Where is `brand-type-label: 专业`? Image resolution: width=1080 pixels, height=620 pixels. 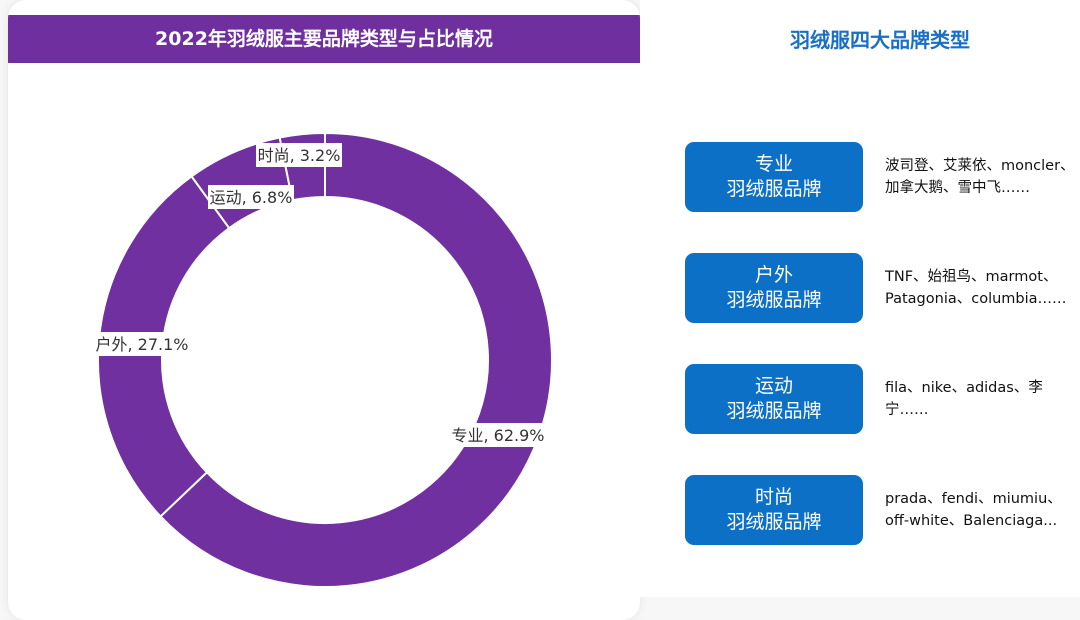
brand-type-label: 专业 is located at coordinates (773, 164).